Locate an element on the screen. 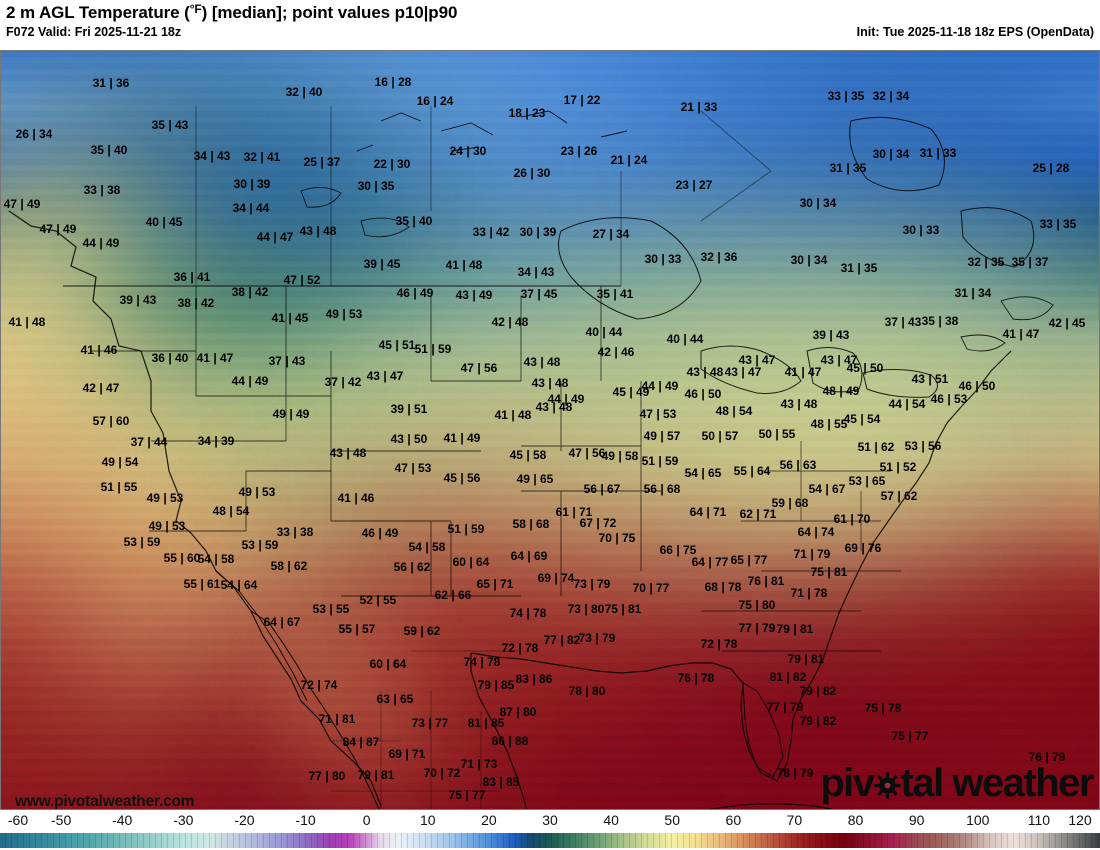 This screenshot has width=1100, height=850. brand-text-pre: piv is located at coordinates (847, 783).